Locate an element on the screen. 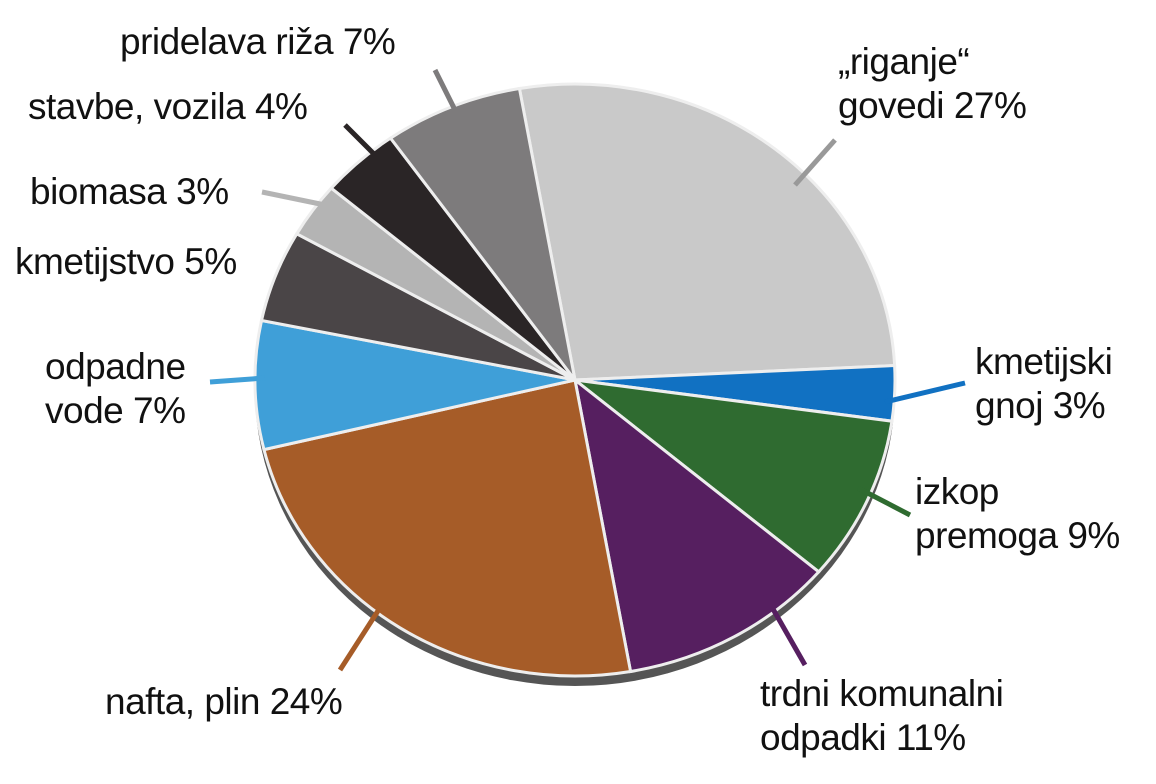 The width and height of the screenshot is (1156, 784). slice-label: „riganje“ govedi 27% is located at coordinates (953, 84).